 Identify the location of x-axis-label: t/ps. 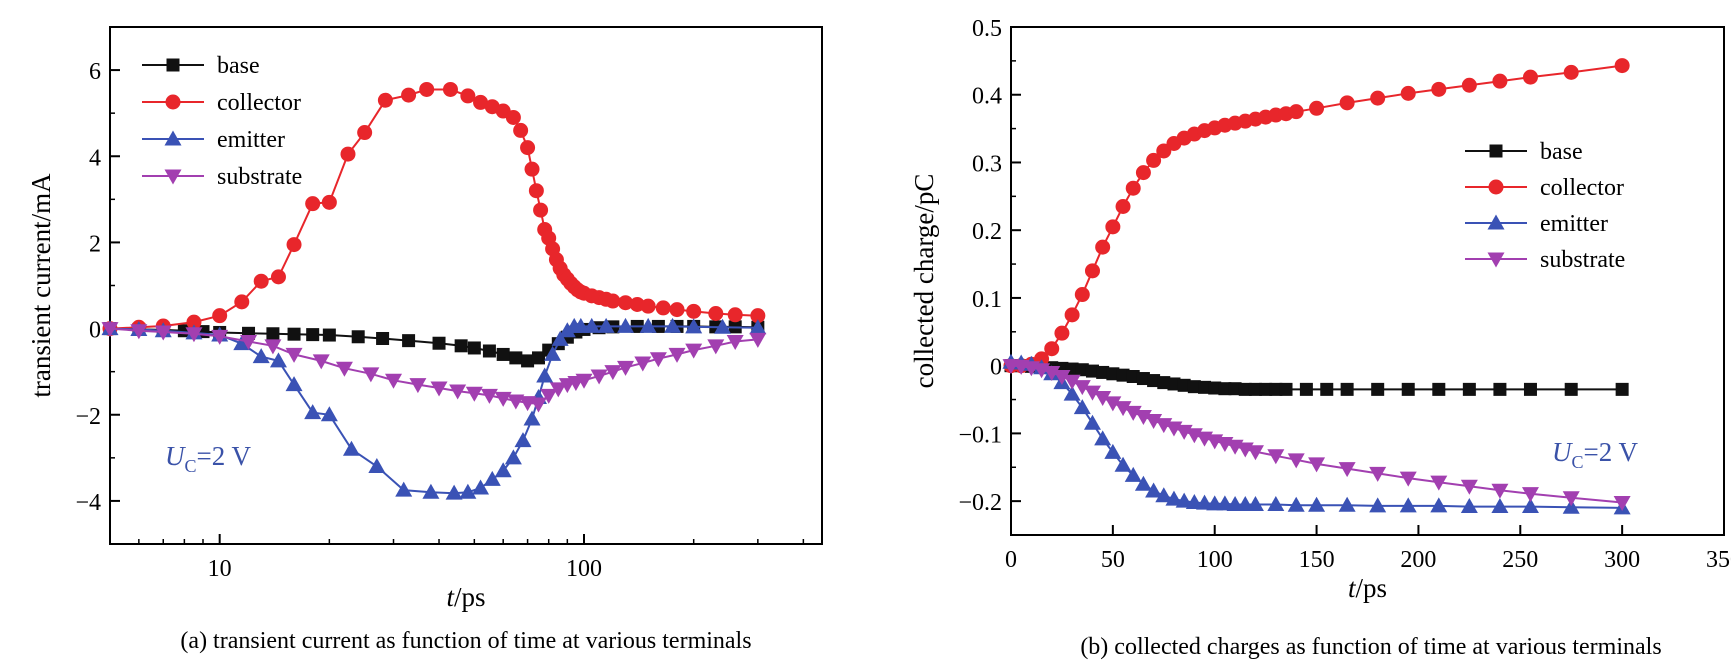
(465, 597).